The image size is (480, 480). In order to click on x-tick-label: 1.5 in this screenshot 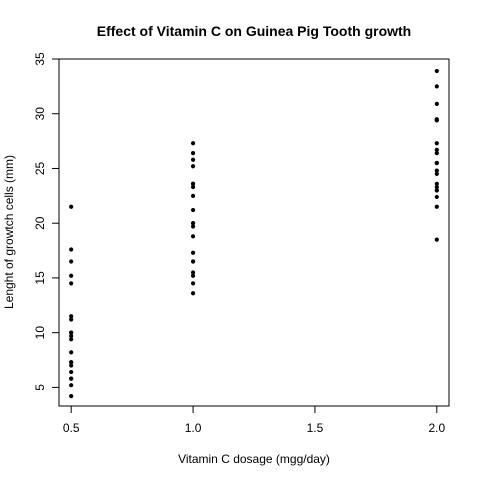, I will do `click(315, 428)`.